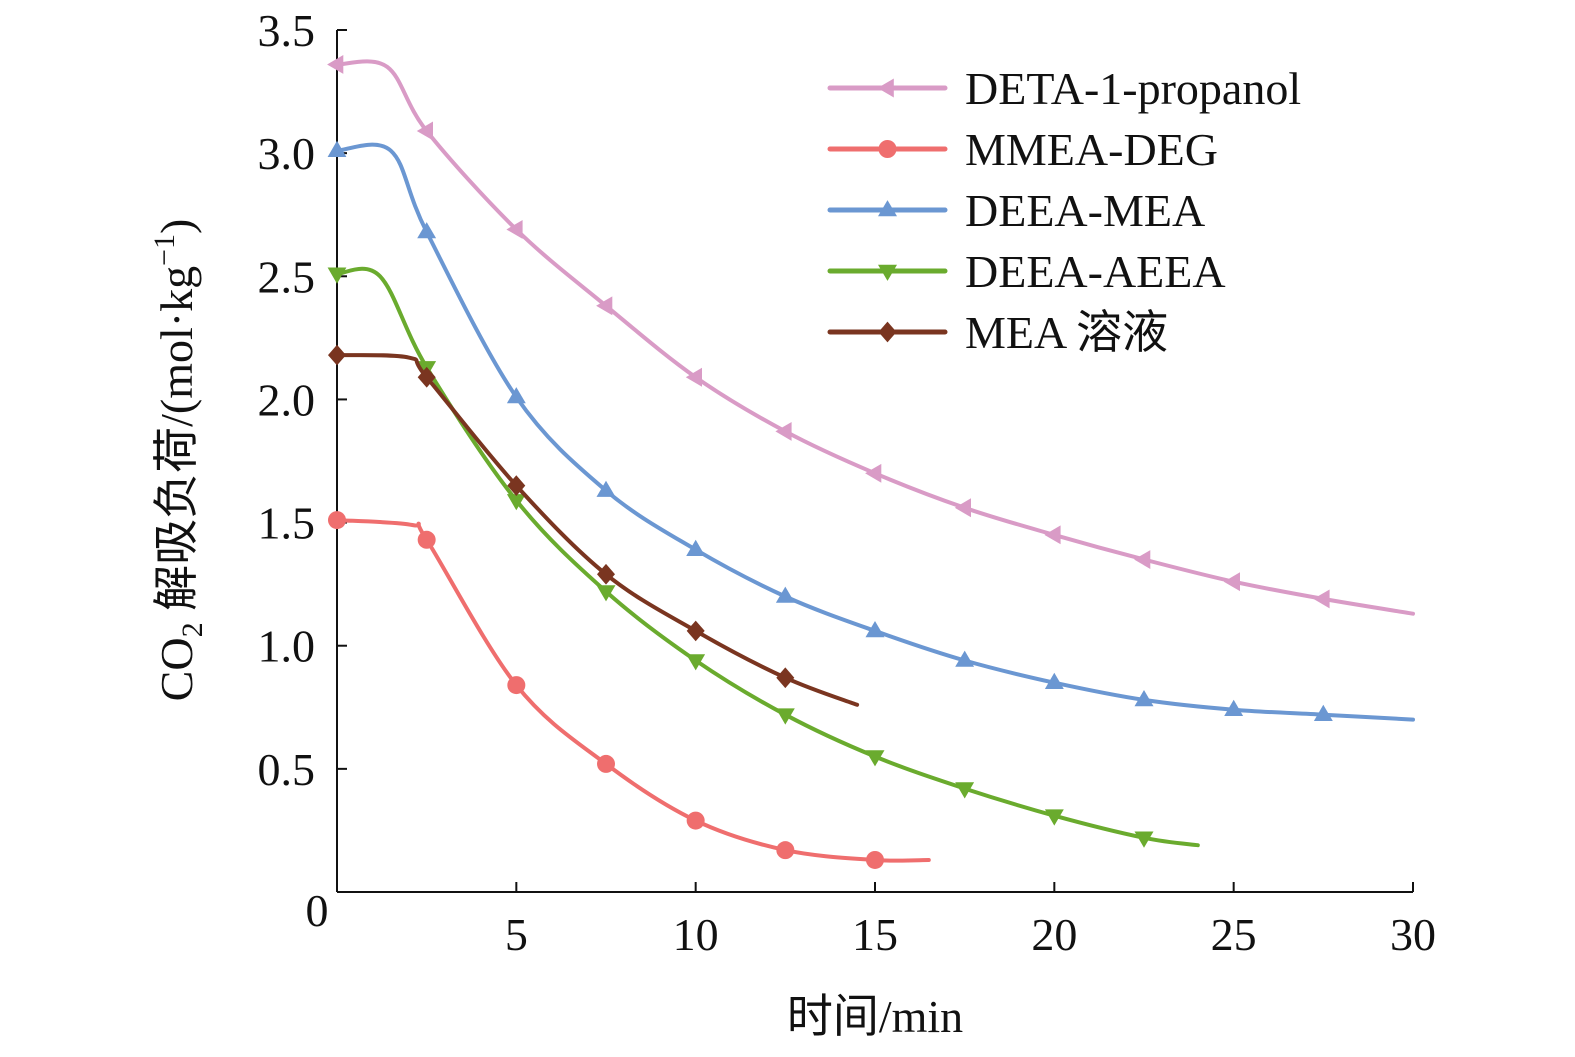  I want to click on y-axis-title-prefix: CO, so click(176, 669).